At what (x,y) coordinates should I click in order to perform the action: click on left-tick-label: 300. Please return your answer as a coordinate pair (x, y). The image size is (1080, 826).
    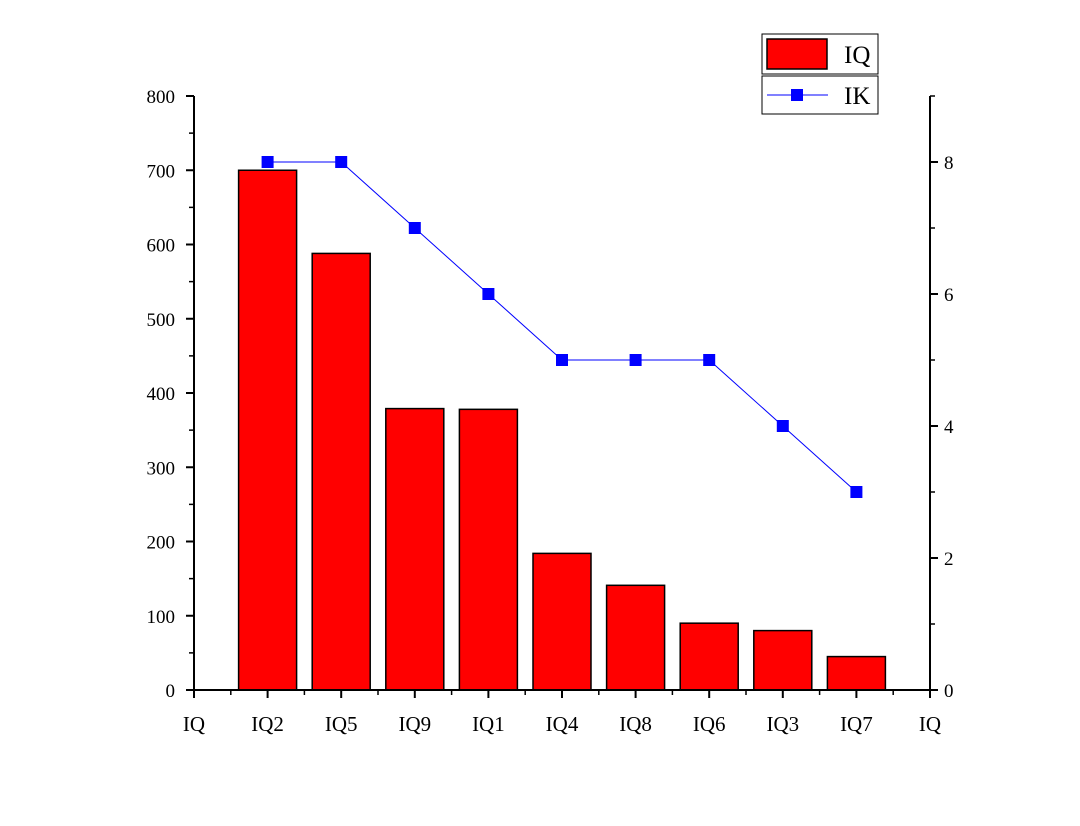
    Looking at the image, I should click on (161, 468).